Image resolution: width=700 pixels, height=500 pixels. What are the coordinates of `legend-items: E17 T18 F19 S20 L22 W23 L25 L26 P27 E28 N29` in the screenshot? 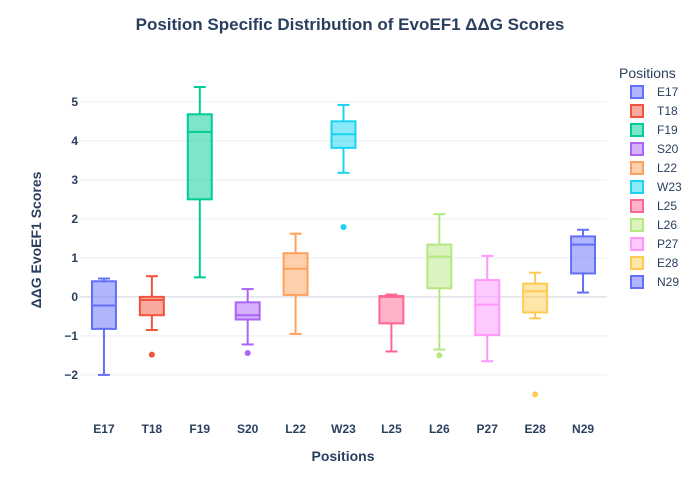 It's located at (656, 187).